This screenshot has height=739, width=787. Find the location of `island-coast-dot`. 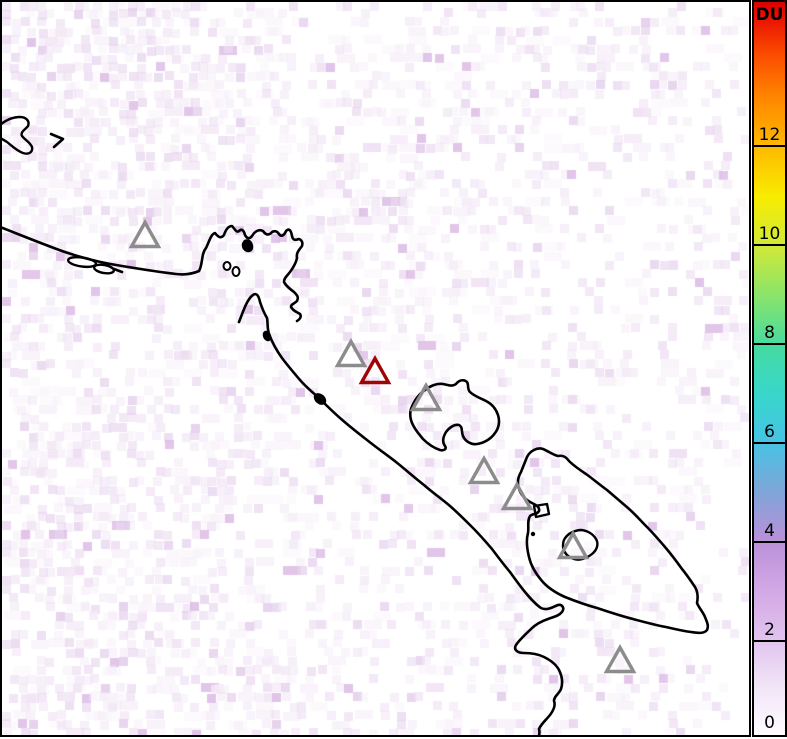

island-coast-dot is located at coordinates (533, 534).